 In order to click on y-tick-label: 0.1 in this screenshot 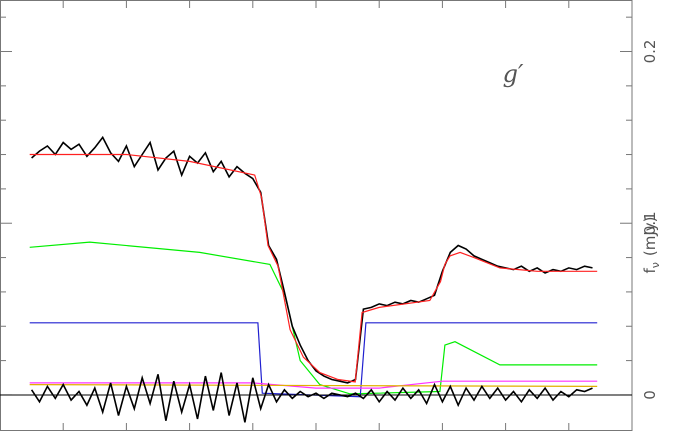, I will do `click(650, 223)`.